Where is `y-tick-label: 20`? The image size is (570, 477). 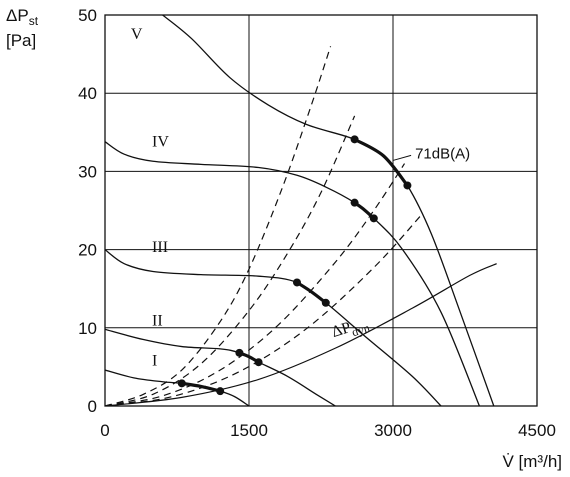
y-tick-label: 20 is located at coordinates (87, 250).